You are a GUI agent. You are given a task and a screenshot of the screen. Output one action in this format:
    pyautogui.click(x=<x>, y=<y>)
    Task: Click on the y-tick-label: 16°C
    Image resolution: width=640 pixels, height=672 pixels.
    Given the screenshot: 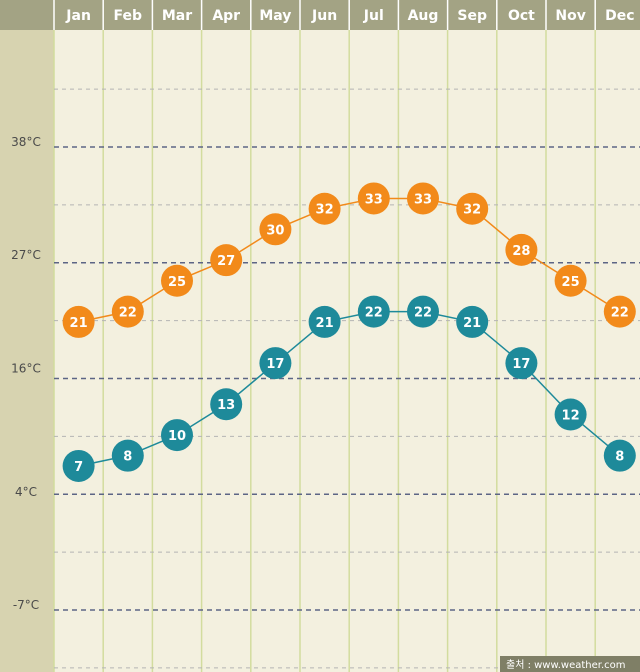 What is the action you would take?
    pyautogui.click(x=26, y=368)
    